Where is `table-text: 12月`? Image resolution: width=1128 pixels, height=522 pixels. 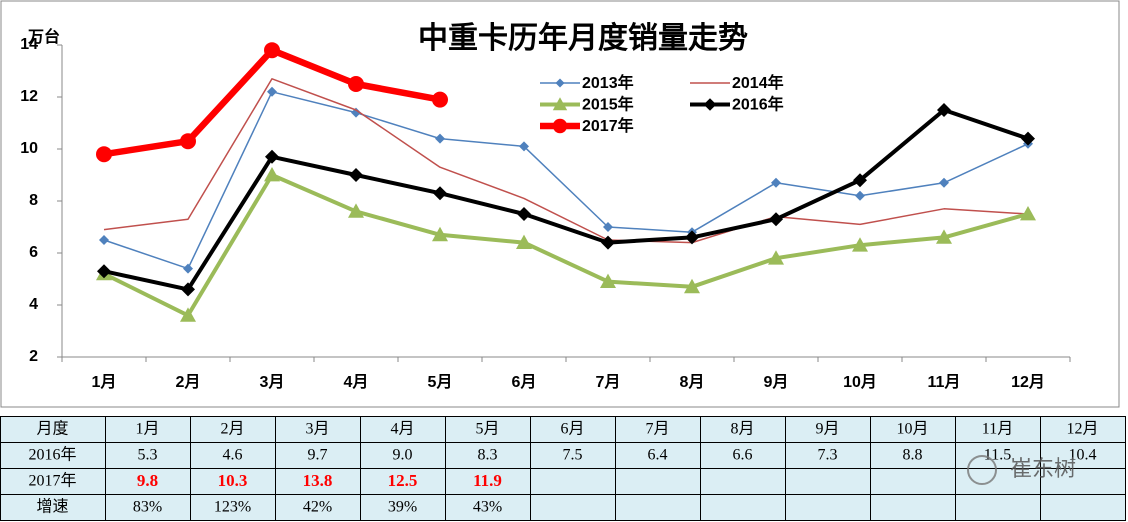 table-text: 12月 is located at coordinates (1082, 429).